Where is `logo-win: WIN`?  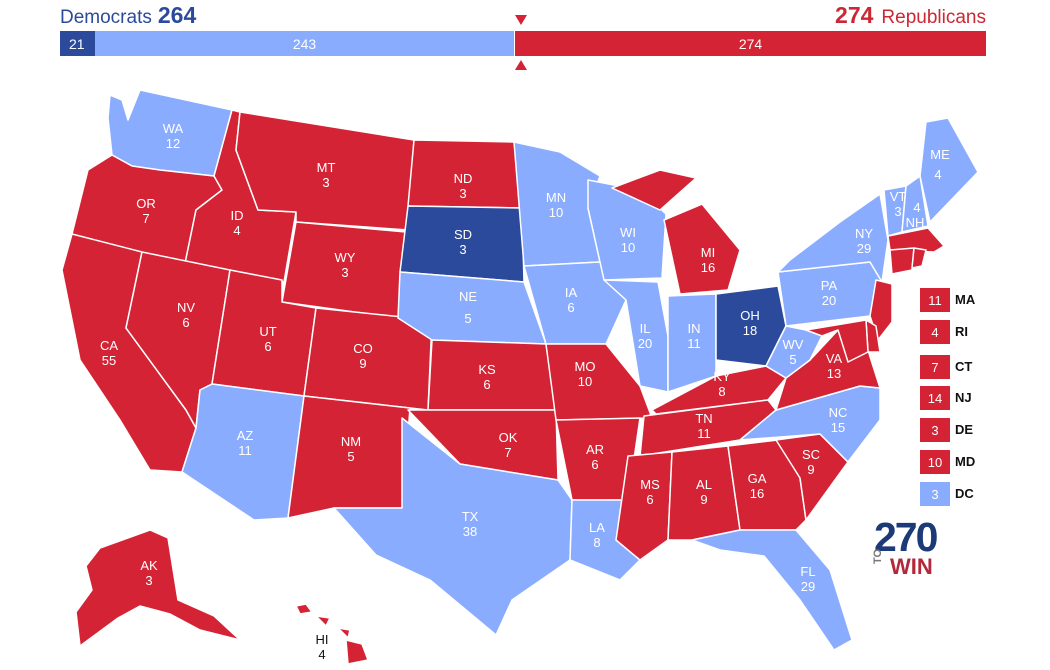
logo-win: WIN is located at coordinates (911, 566).